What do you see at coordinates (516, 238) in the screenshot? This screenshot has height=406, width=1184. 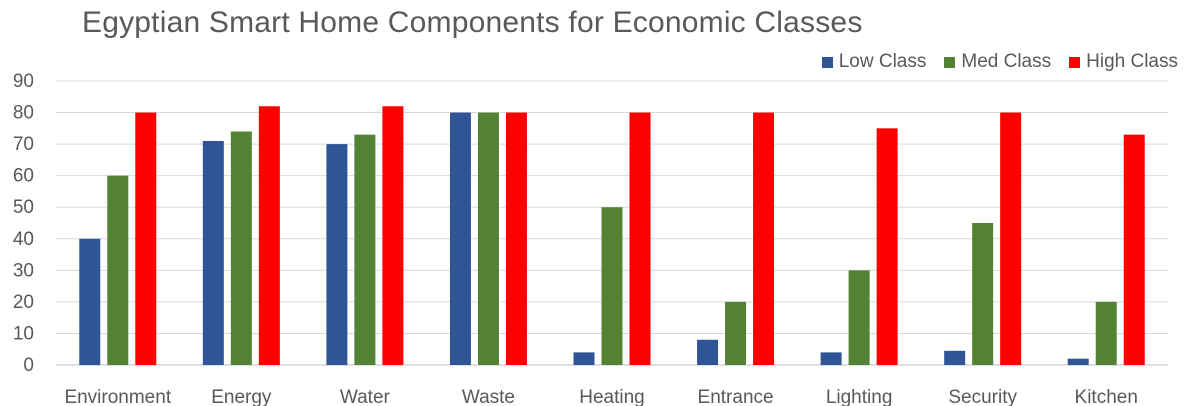 I see `bar-waste-high-class` at bounding box center [516, 238].